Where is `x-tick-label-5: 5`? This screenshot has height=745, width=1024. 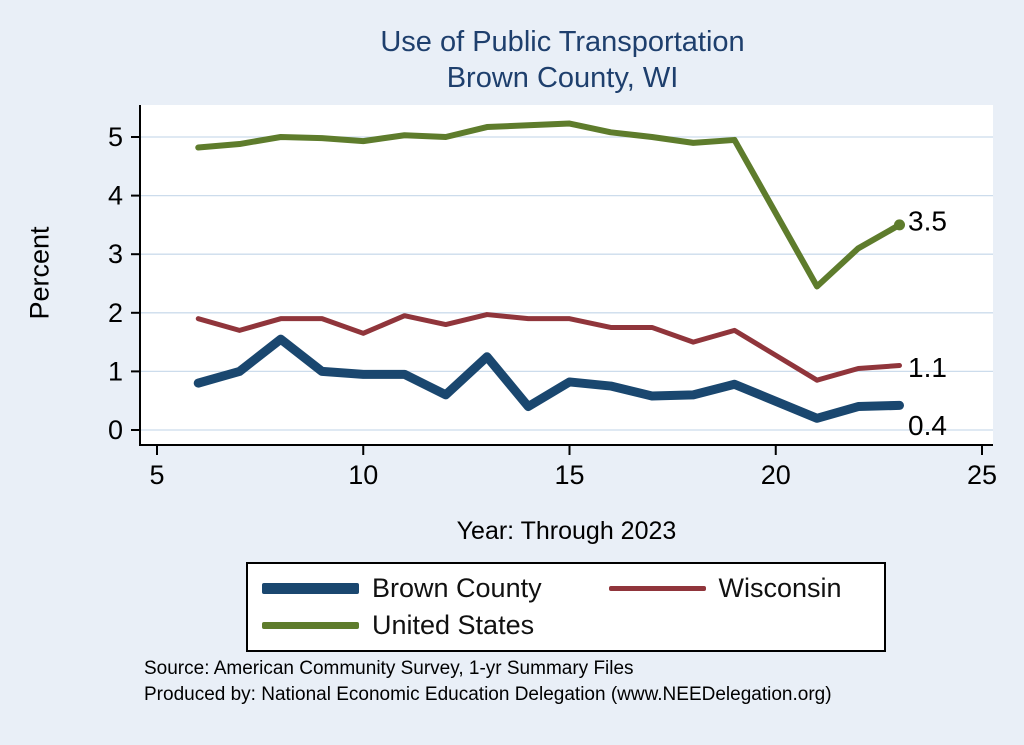 x-tick-label-5: 5 is located at coordinates (156, 475).